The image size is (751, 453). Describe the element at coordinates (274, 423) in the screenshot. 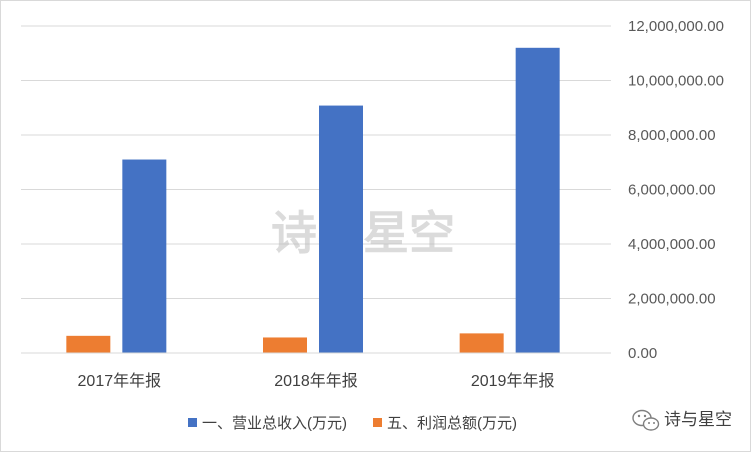

I see `legend-label: 一、营业总收入(万元)` at that location.